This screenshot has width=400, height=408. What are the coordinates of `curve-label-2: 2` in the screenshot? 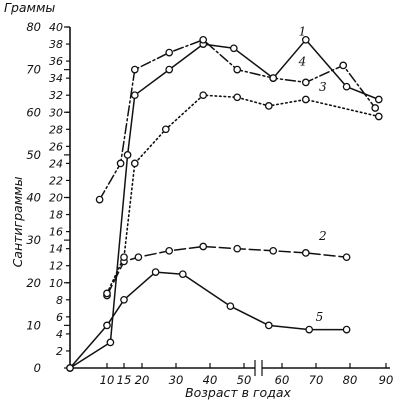 It's located at (322, 236).